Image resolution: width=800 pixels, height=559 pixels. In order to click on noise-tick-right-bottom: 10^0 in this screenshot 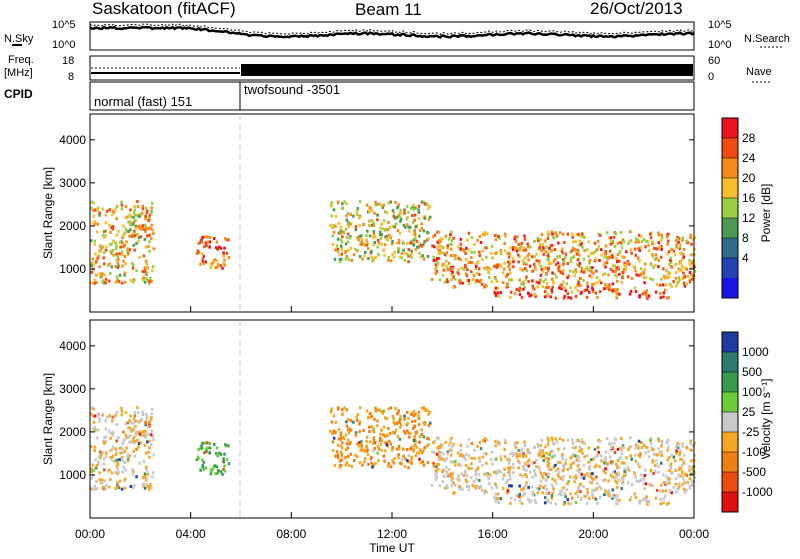, I will do `click(720, 45)`.